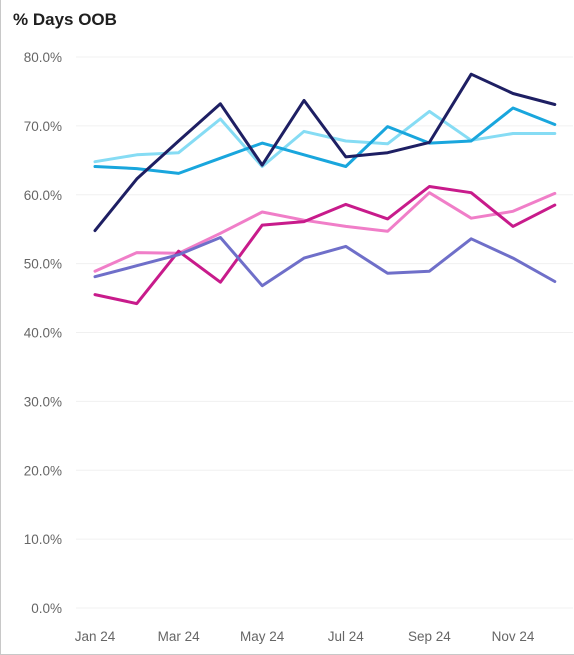 The width and height of the screenshot is (574, 655). I want to click on y-tick-label: 0.0%, so click(46, 608).